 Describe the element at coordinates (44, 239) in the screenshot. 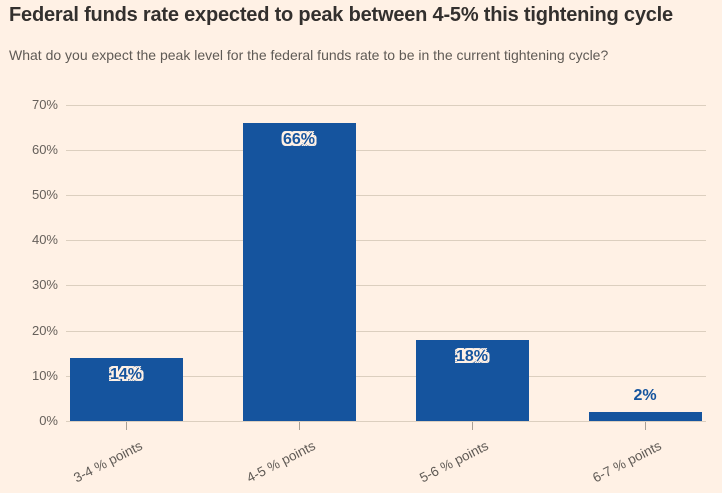

I see `y-axis-label-40: 40%` at that location.